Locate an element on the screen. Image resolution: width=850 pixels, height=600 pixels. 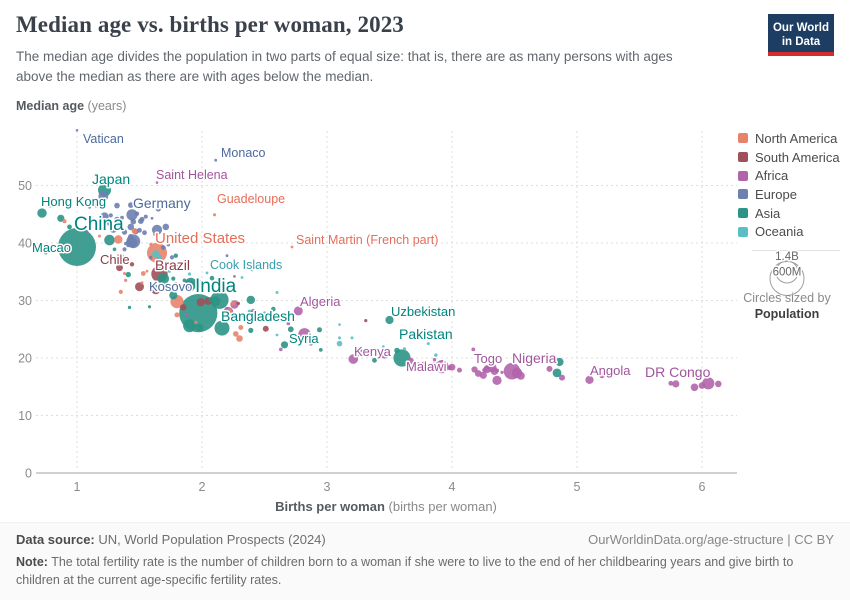
data-point-kenya is located at coordinates (353, 359).